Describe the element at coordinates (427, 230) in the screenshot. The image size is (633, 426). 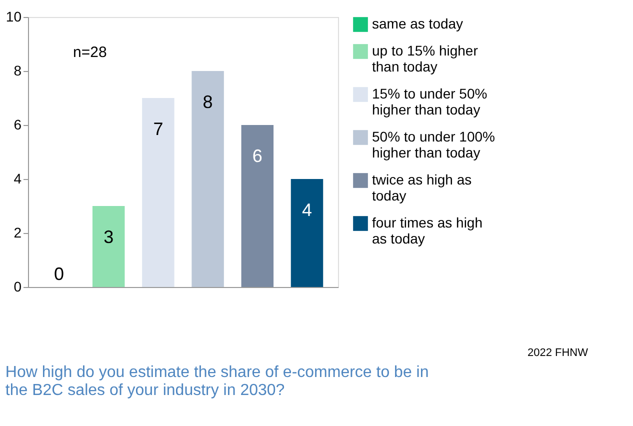
I see `legend-label: four times as high as today` at that location.